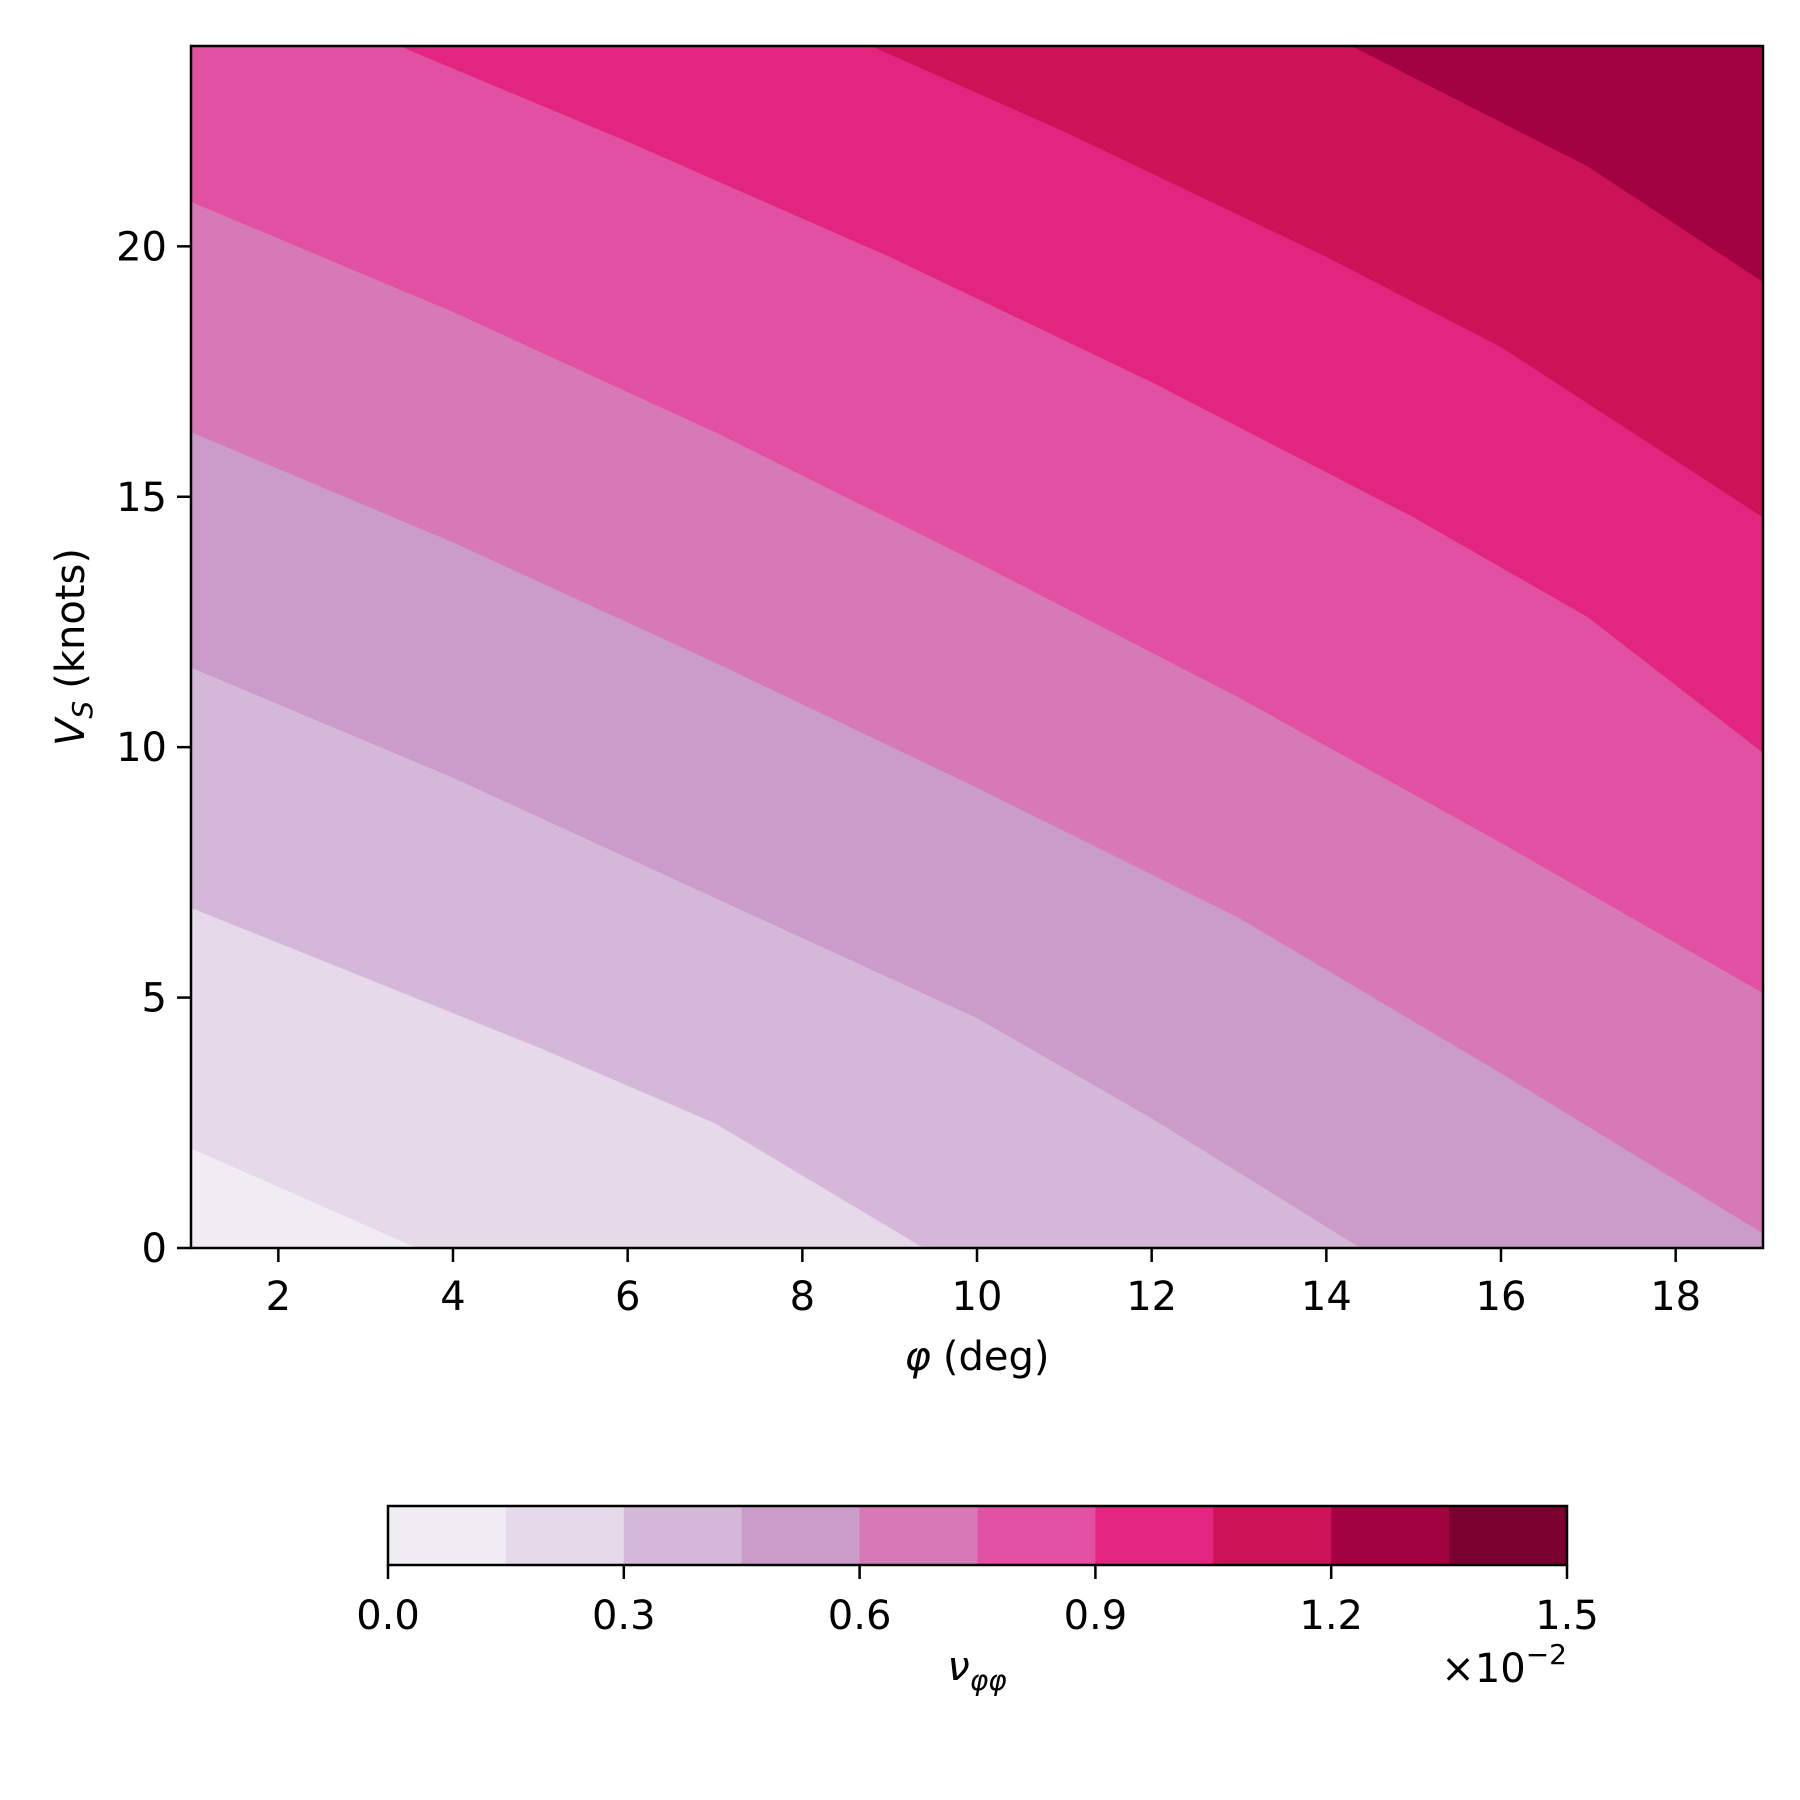 The width and height of the screenshot is (1800, 1800). I want to click on y-tick-label: 10, so click(141, 748).